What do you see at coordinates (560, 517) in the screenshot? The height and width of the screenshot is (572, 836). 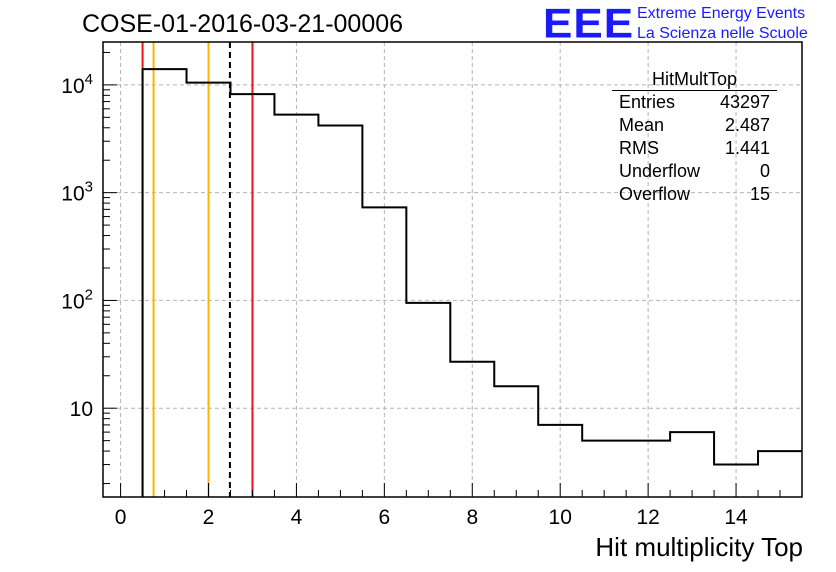 I see `x-tick-label: 10` at bounding box center [560, 517].